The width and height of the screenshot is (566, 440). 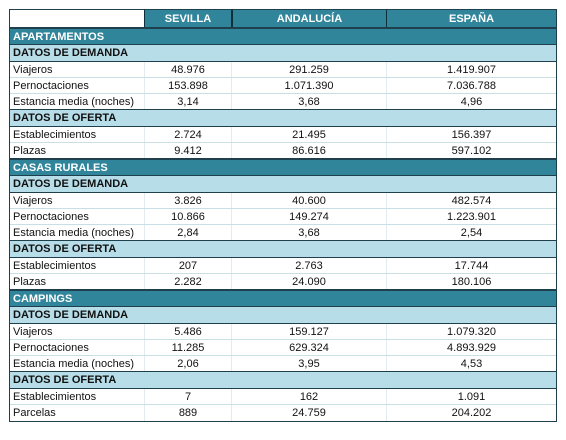 I want to click on value-espana: 1.091, so click(x=471, y=396).